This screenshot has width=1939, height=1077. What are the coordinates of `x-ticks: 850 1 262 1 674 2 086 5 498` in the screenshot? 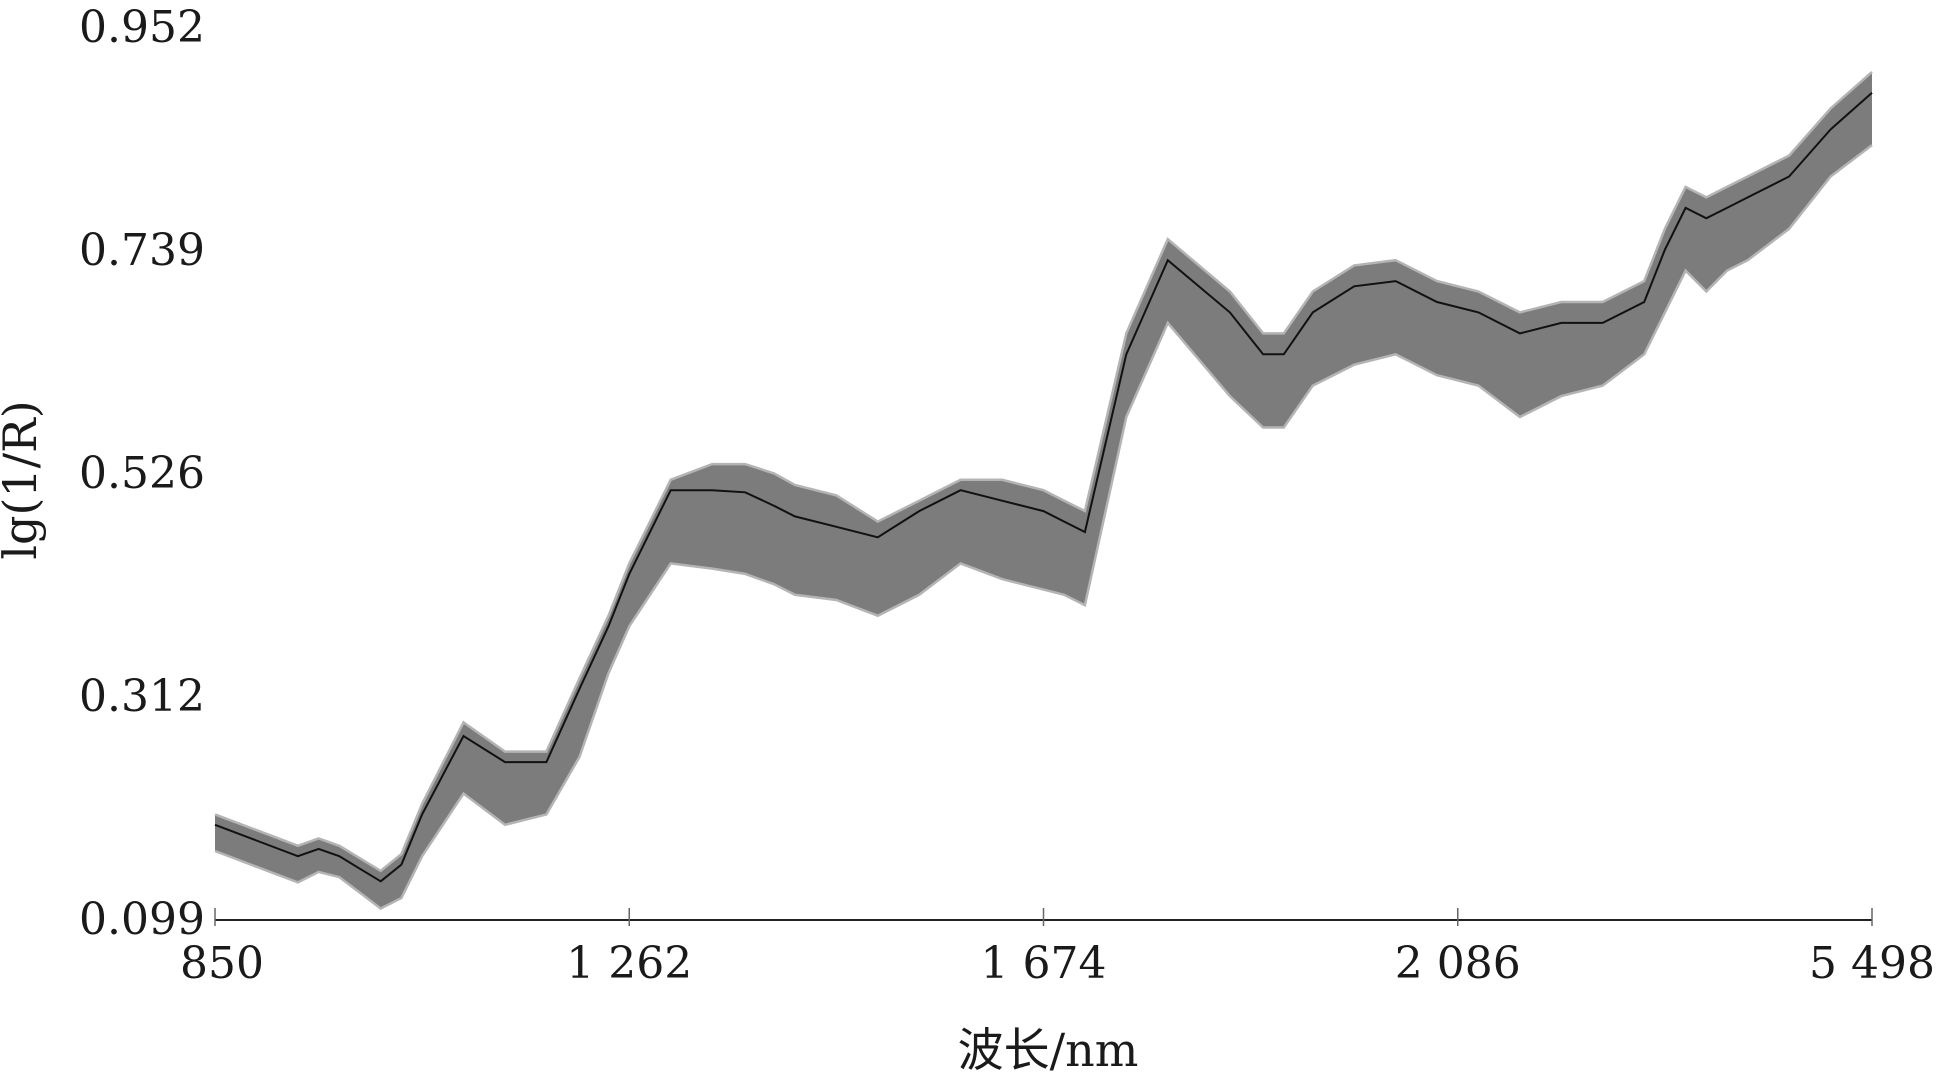 It's located at (1057, 948).